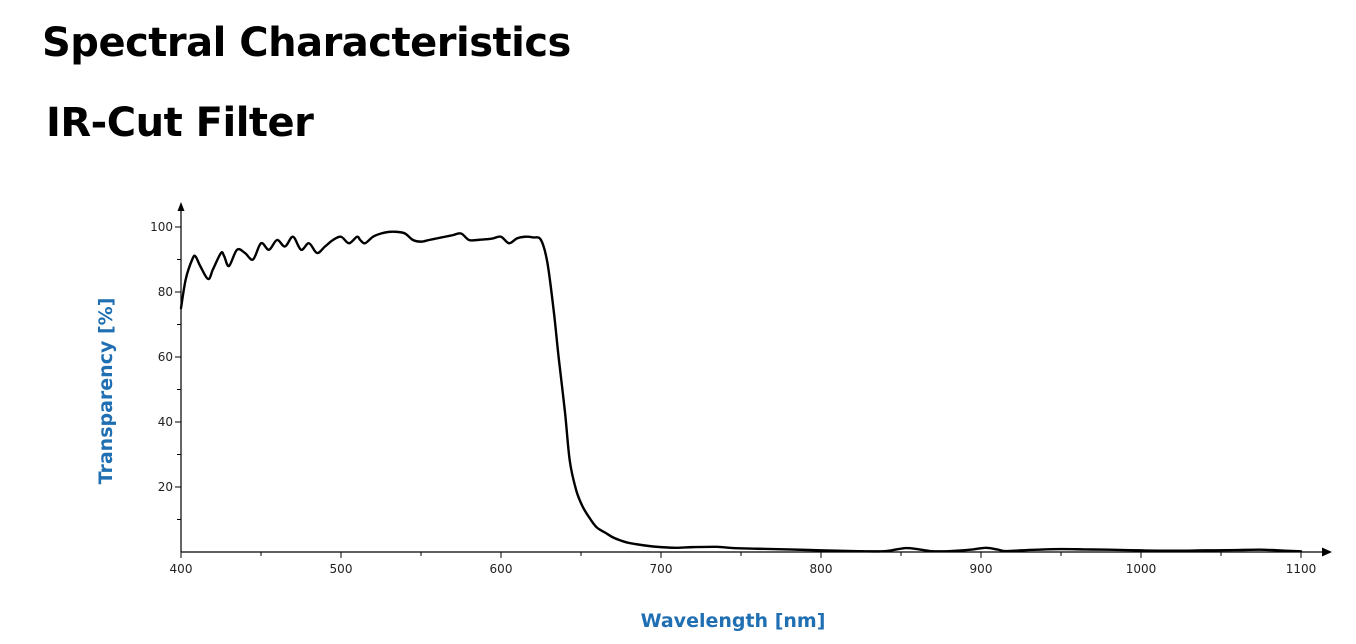 This screenshot has height=644, width=1356. Describe the element at coordinates (821, 569) in the screenshot. I see `x-tick-label: 800` at that location.